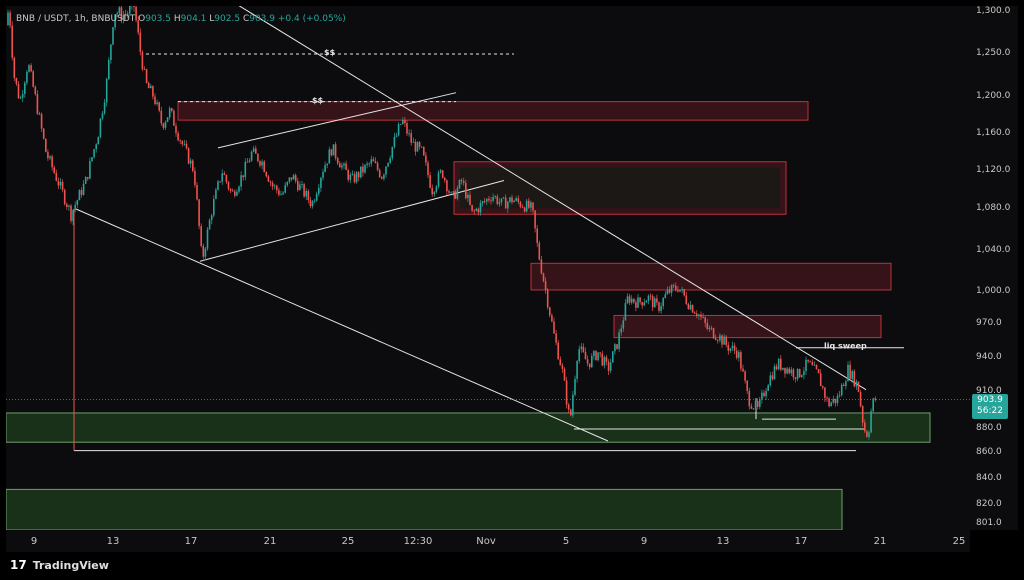  I want to click on y-tick-label: 820.0, so click(989, 504).